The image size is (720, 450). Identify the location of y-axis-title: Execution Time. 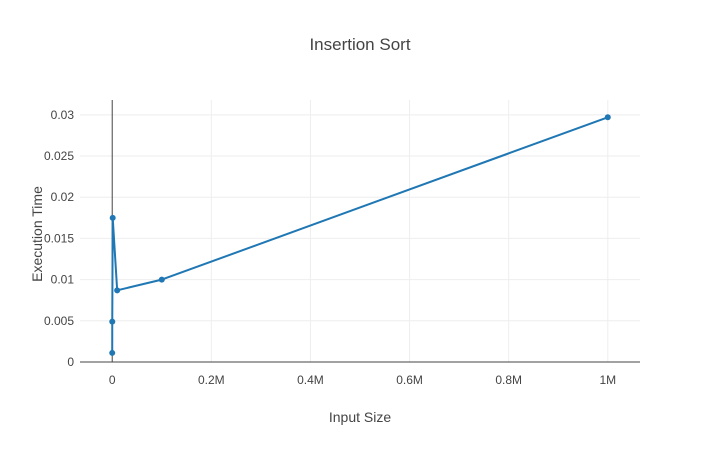
(37, 234).